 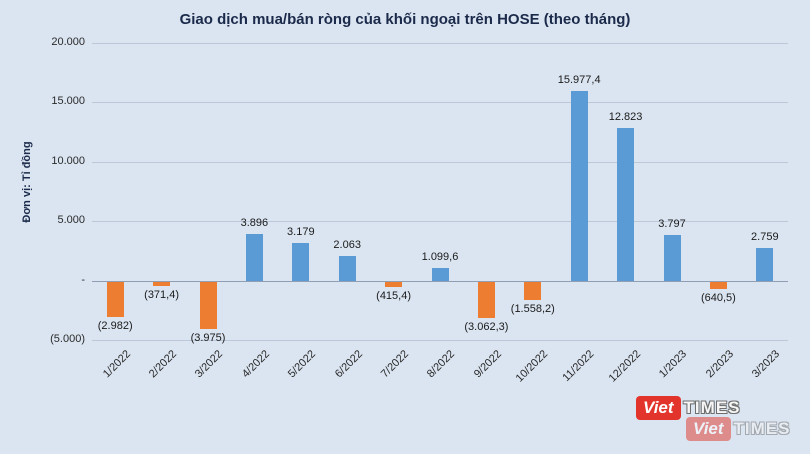 I want to click on y-tick-label: -, so click(x=83, y=279).